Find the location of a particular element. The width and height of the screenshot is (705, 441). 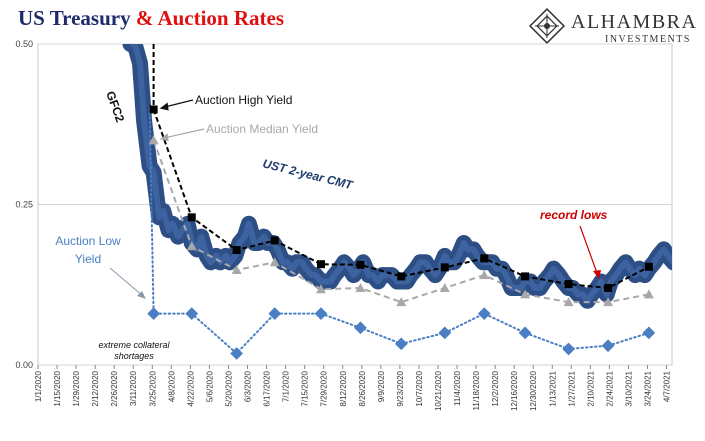

auction-low-arrow-icon is located at coordinates (126, 282).